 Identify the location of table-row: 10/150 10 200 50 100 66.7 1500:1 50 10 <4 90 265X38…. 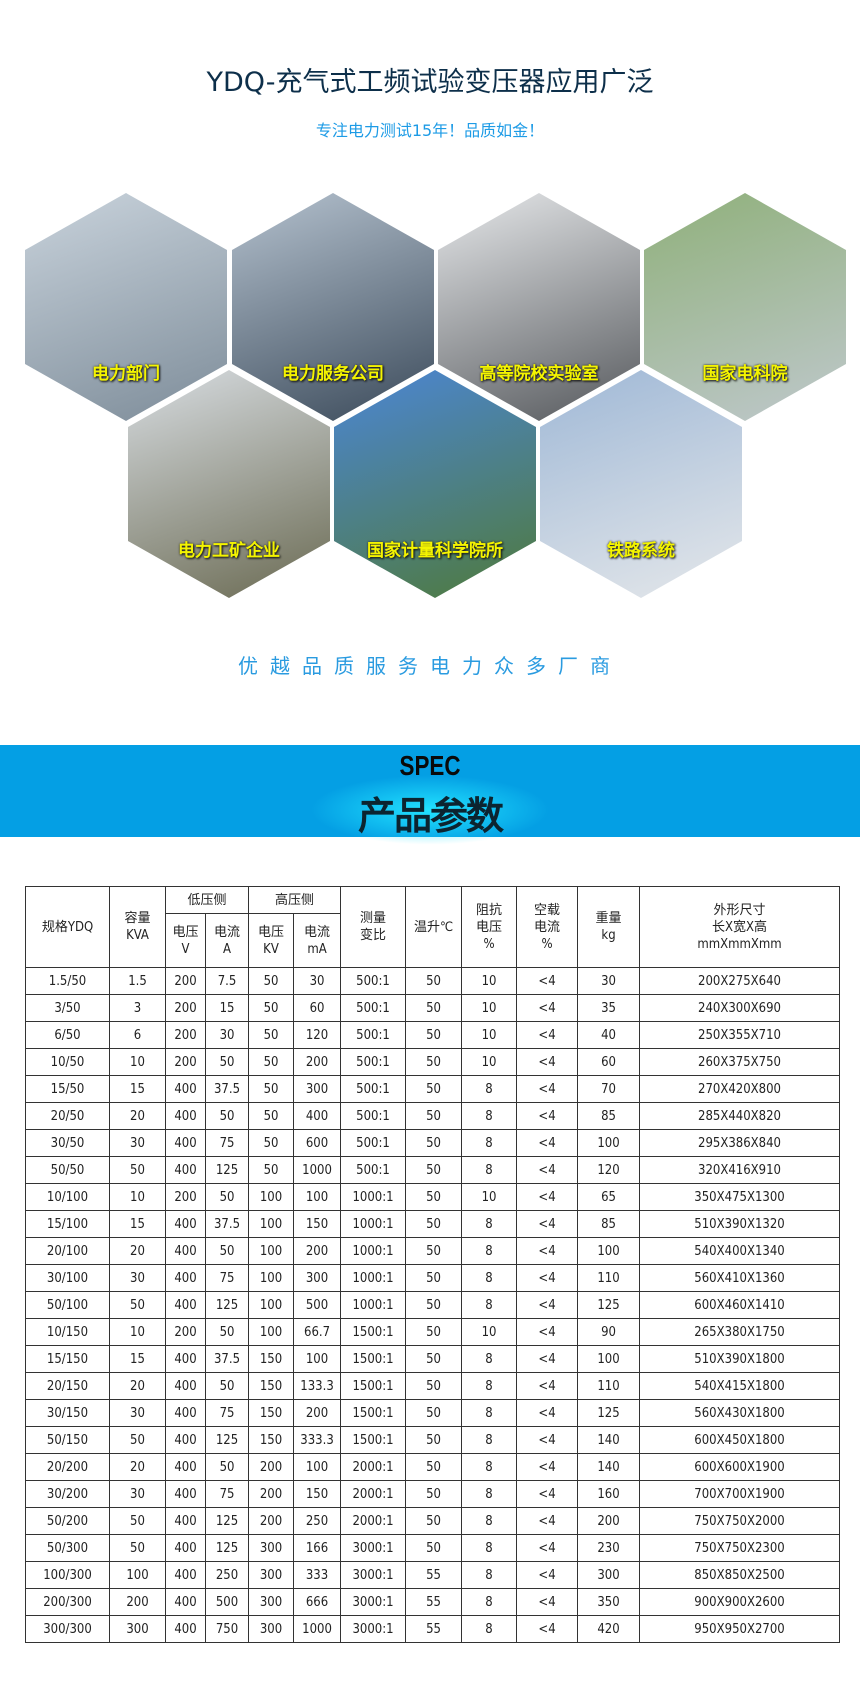
(432, 1332).